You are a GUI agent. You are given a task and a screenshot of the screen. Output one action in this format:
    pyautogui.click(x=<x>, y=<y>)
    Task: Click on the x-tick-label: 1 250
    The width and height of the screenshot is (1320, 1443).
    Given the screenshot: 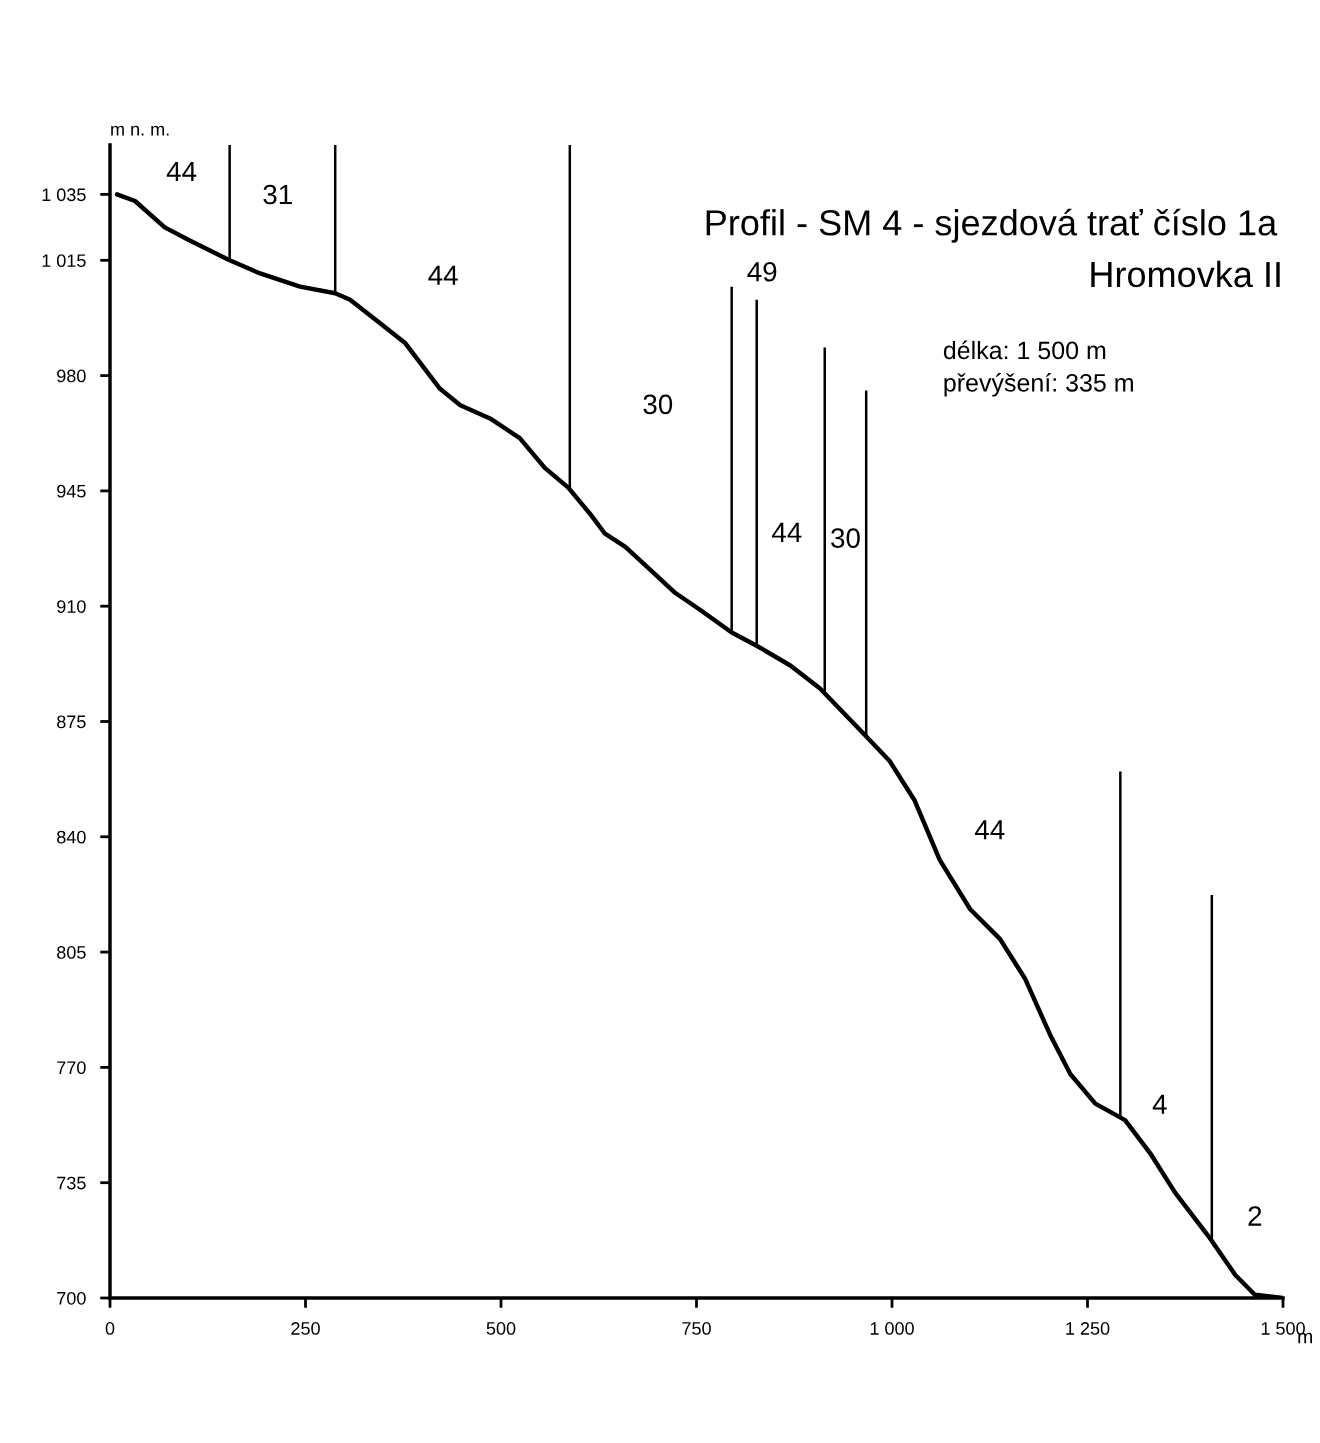 What is the action you would take?
    pyautogui.click(x=1088, y=1328)
    